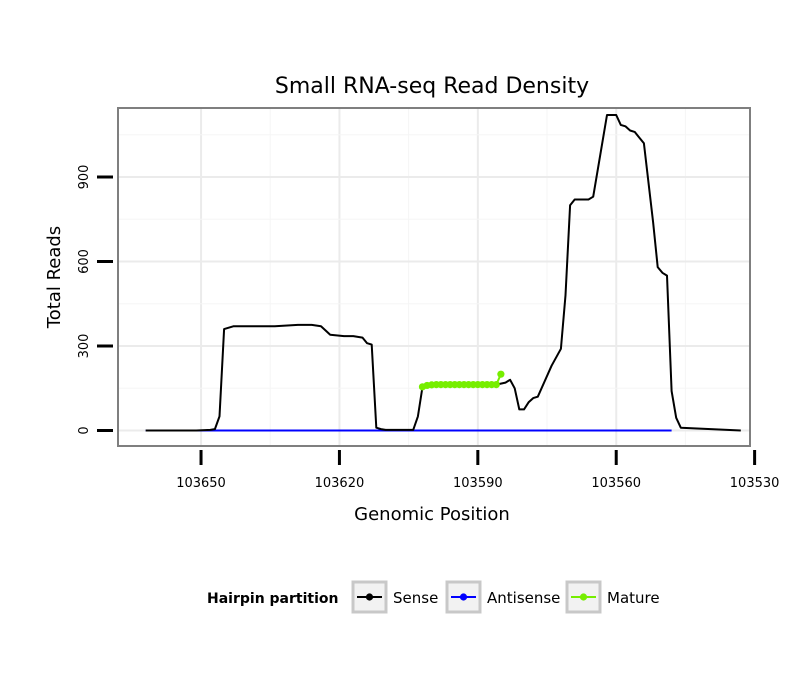 The height and width of the screenshot is (690, 810). What do you see at coordinates (477, 470) in the screenshot?
I see `x-axis: 103650 103620 103590 103560 103530` at bounding box center [477, 470].